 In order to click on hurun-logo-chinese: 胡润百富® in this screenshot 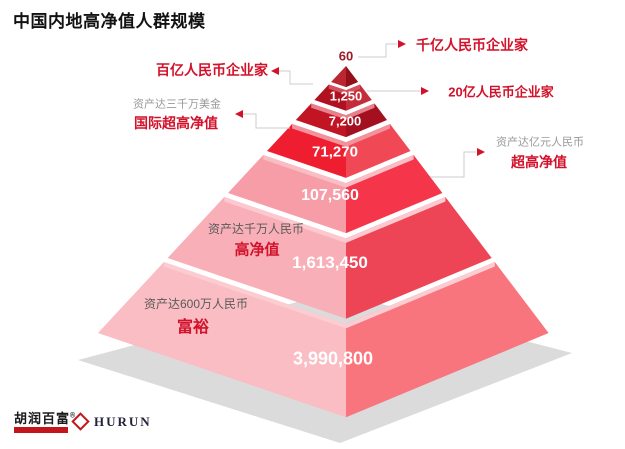, I will do `click(45, 419)`.